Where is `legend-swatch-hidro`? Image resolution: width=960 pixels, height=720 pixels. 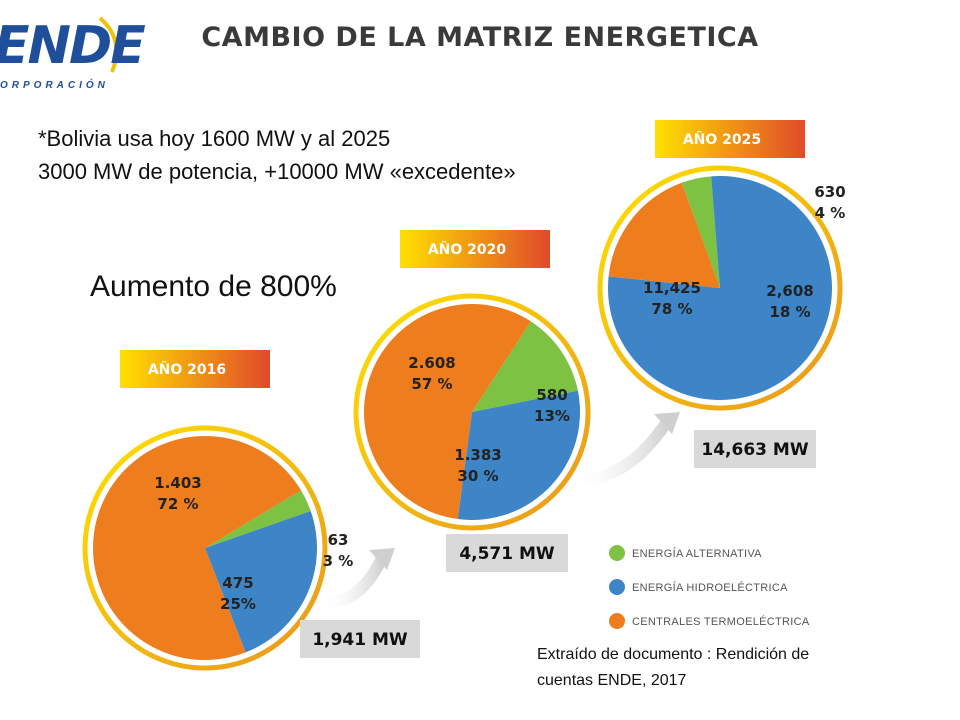
legend-swatch-hidro is located at coordinates (617, 587).